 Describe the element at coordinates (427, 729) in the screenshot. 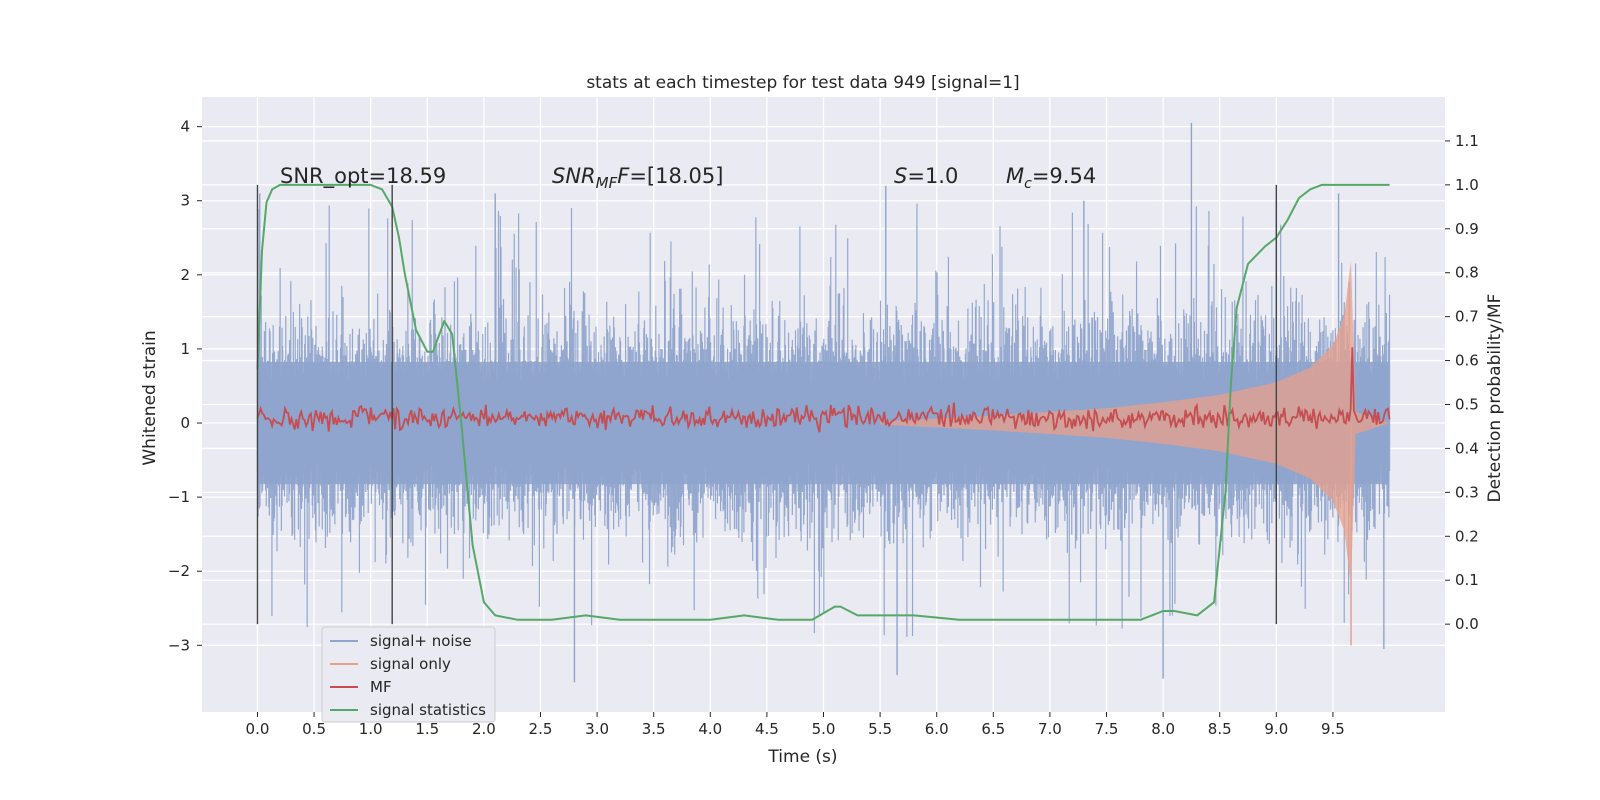

I see `x-tick-label: 1.5` at that location.